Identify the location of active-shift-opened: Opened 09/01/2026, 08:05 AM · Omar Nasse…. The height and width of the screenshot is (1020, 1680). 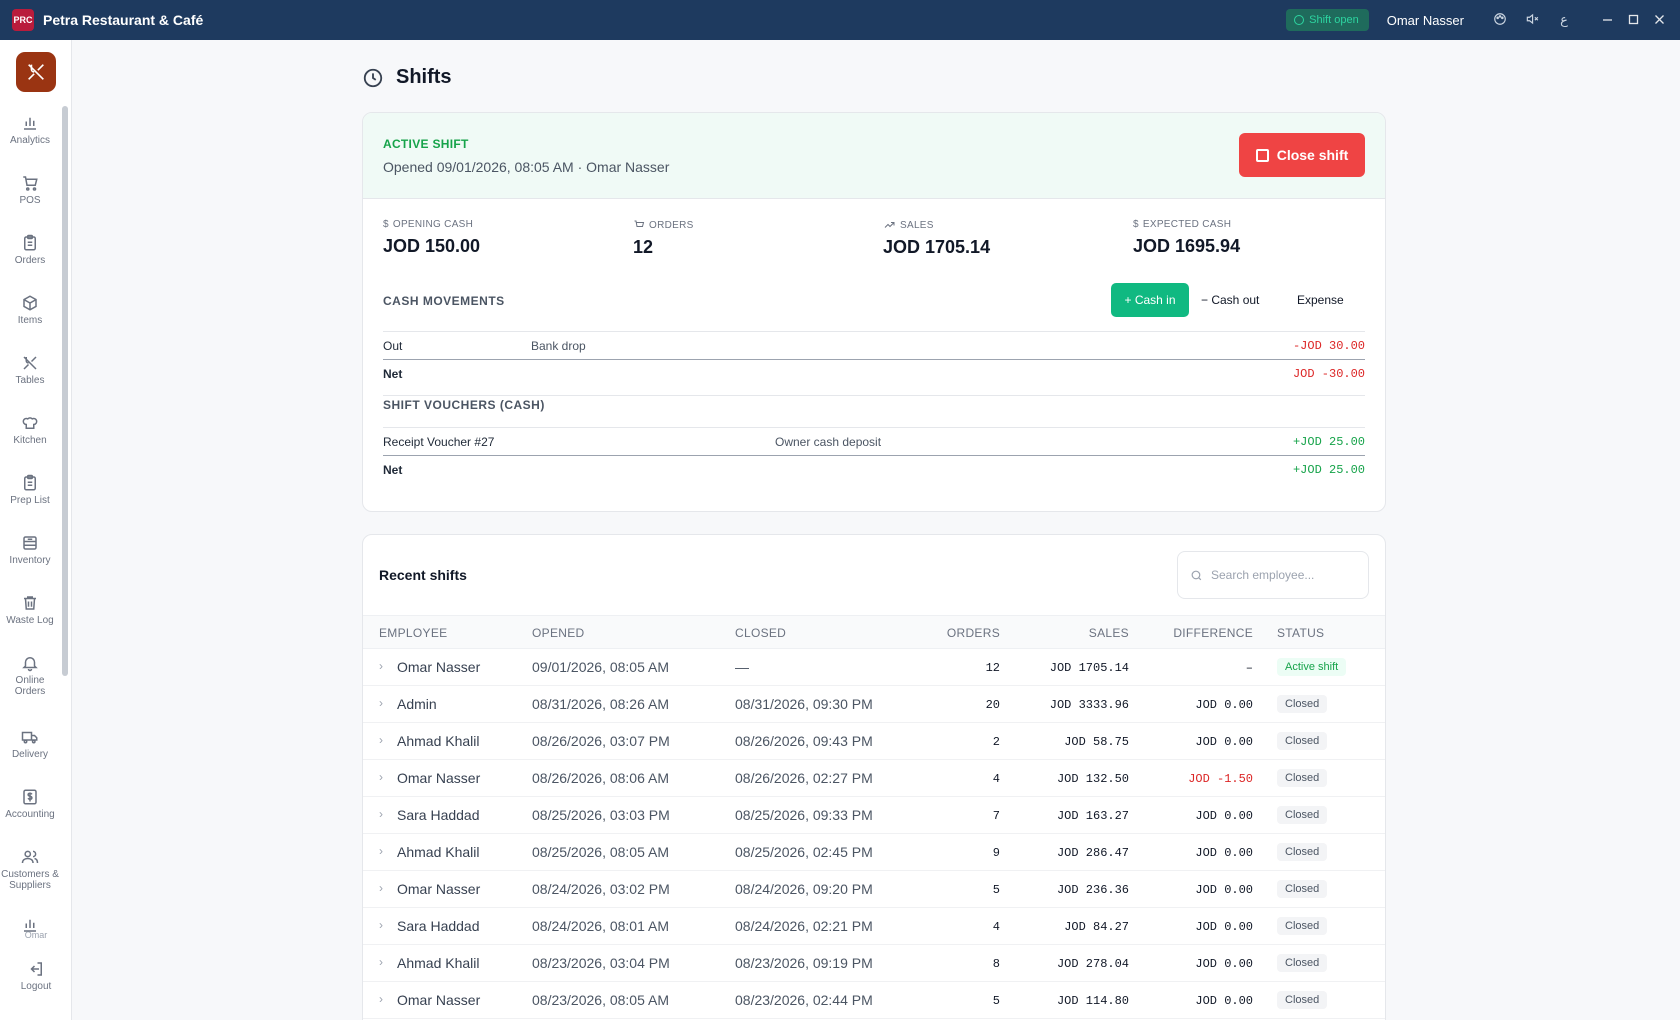
(526, 167).